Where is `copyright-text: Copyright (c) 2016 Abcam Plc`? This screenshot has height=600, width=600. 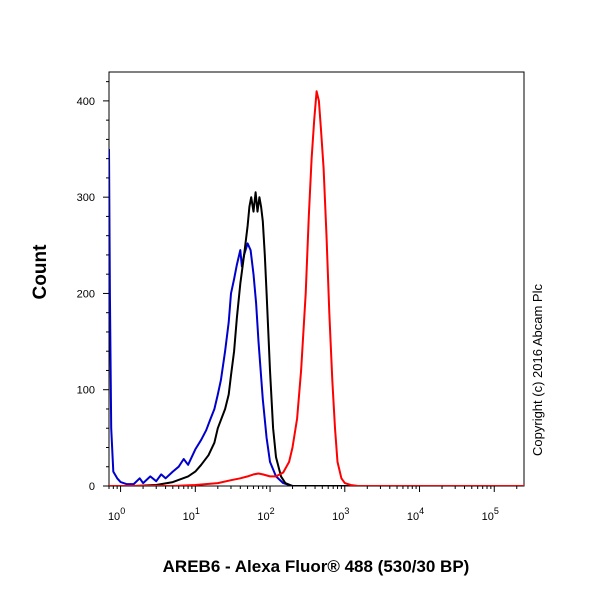
copyright-text: Copyright (c) 2016 Abcam Plc is located at coordinates (537, 370).